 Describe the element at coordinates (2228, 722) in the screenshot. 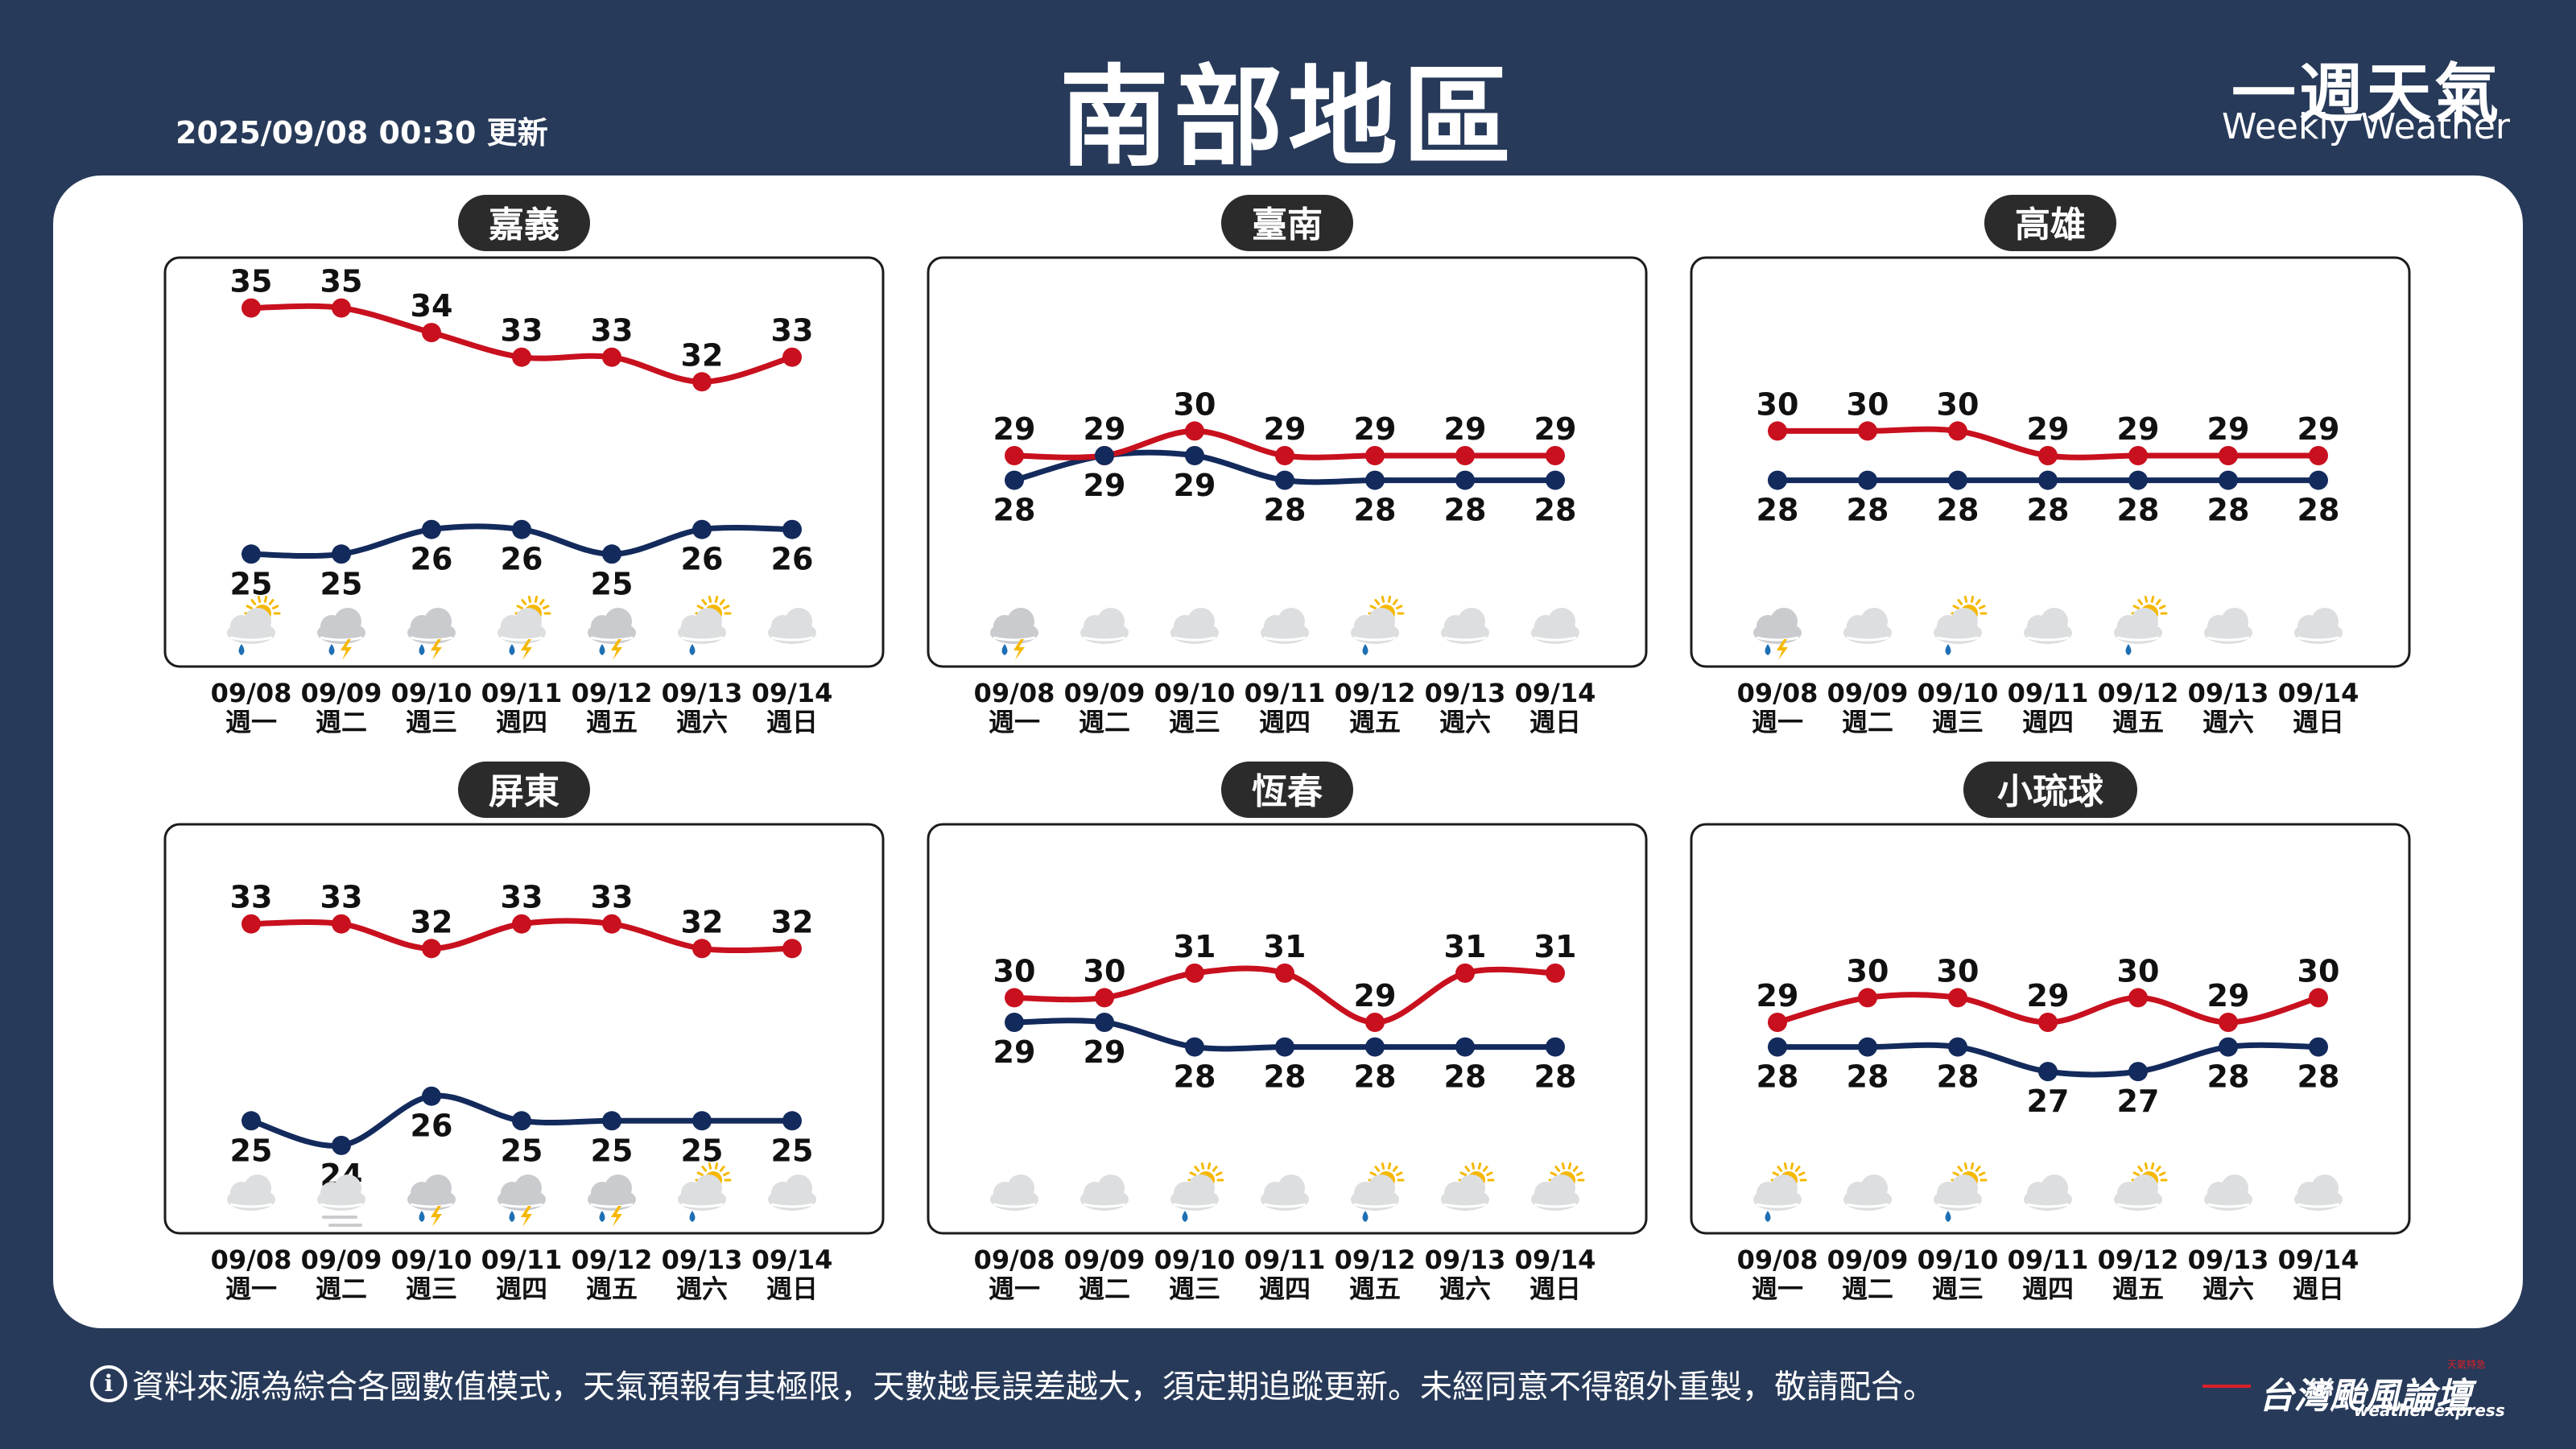

I see `weekday-label: 週六` at that location.